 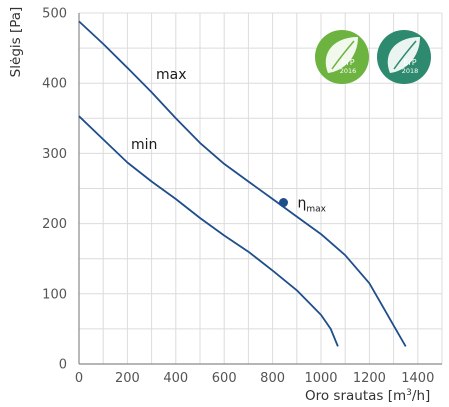 I want to click on annotations: ηmax, so click(x=302, y=205).